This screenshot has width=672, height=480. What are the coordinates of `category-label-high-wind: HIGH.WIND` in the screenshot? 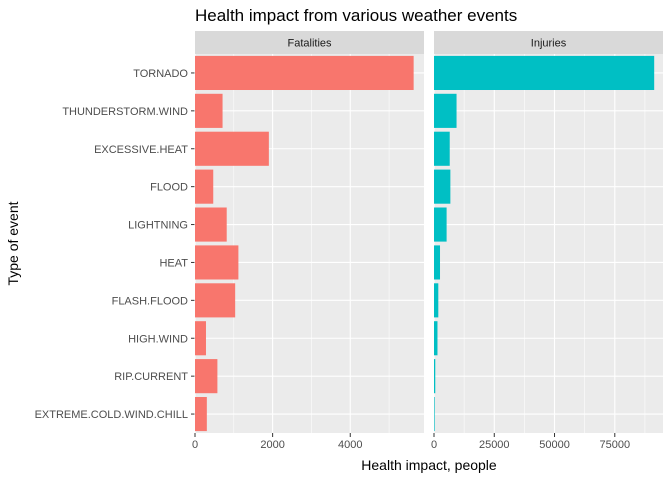 It's located at (158, 339).